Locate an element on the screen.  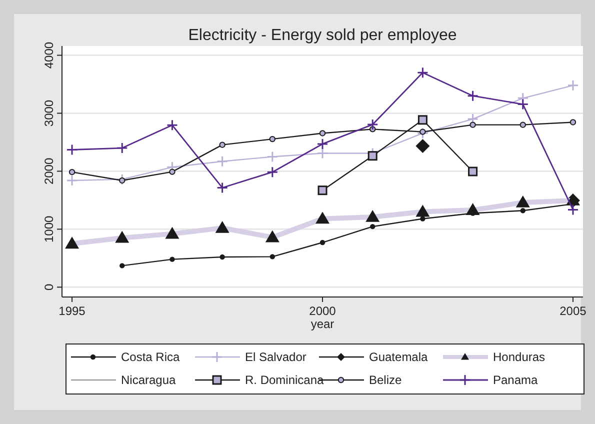
y-tick-label: 0 is located at coordinates (49, 286).